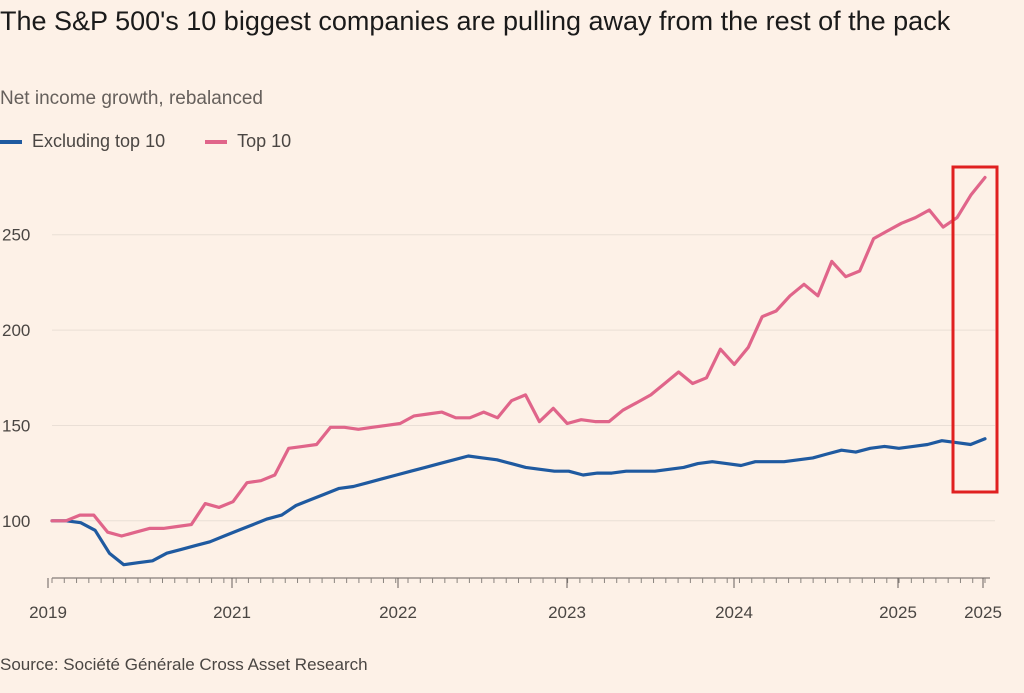 This screenshot has width=1024, height=693. What do you see at coordinates (131, 98) in the screenshot?
I see `chart-subtitle: Net income growth, rebalanced` at bounding box center [131, 98].